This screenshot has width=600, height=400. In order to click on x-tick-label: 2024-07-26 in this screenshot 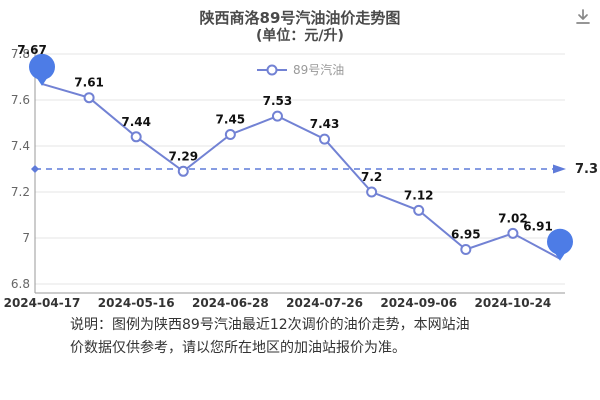, I will do `click(324, 303)`.